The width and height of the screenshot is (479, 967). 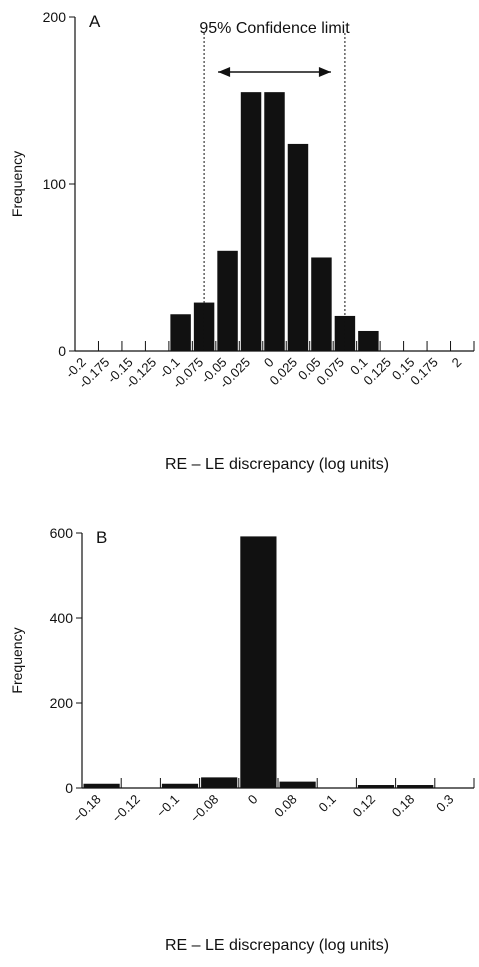 I want to click on bar-0.12, so click(x=376, y=786).